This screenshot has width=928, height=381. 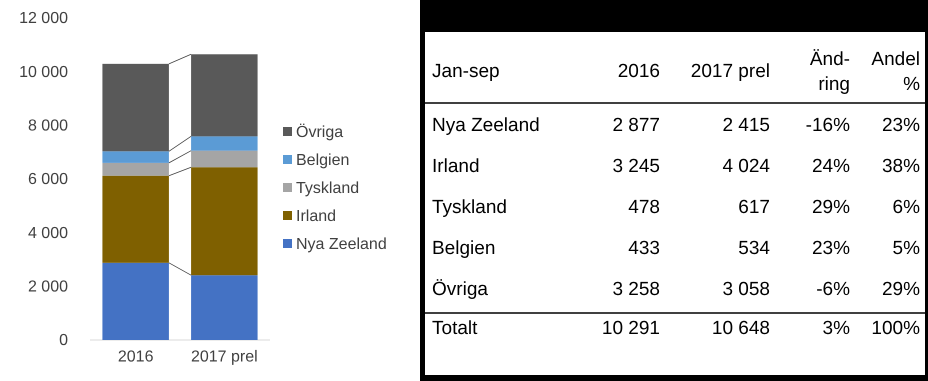 What do you see at coordinates (746, 125) in the screenshot?
I see `text: 2 415` at bounding box center [746, 125].